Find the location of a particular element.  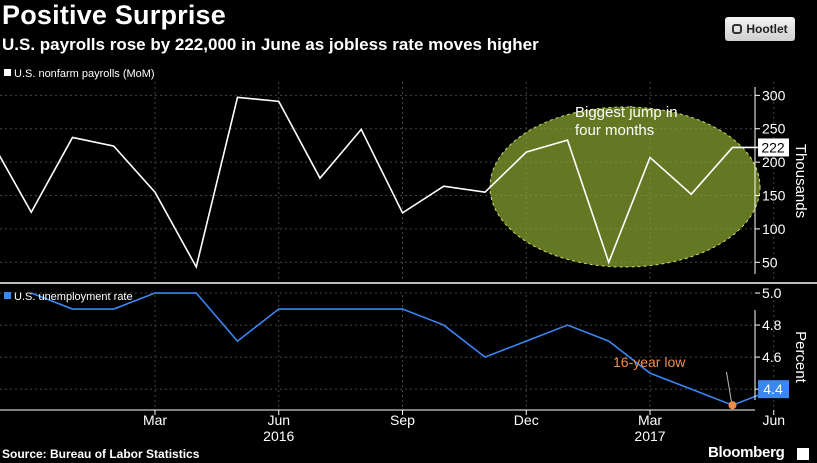

payrolls-legend-label: U.S. nonfarm payrolls (MoM) is located at coordinates (84, 74).